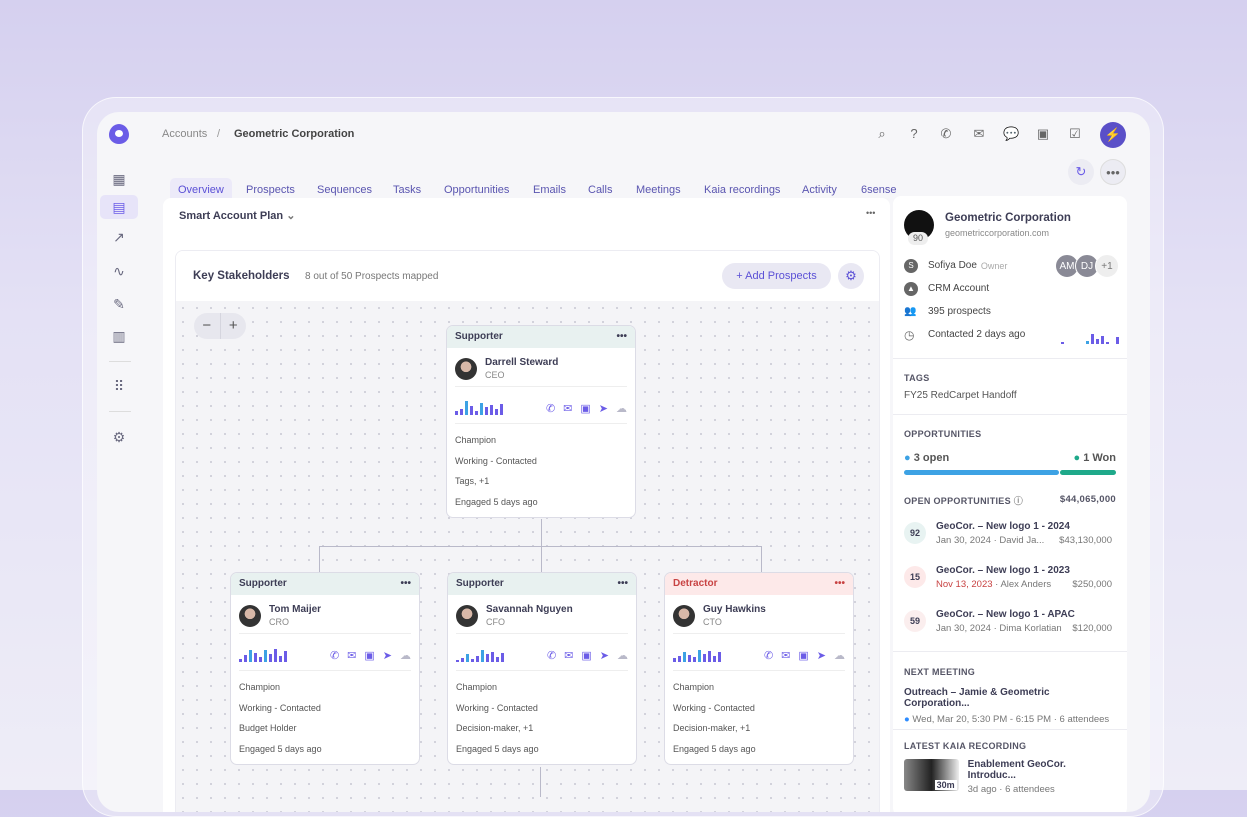 The height and width of the screenshot is (817, 1247). Describe the element at coordinates (237, 215) in the screenshot. I see `smart-account-plan-dropdown: Smart Account Plan ⌄` at that location.